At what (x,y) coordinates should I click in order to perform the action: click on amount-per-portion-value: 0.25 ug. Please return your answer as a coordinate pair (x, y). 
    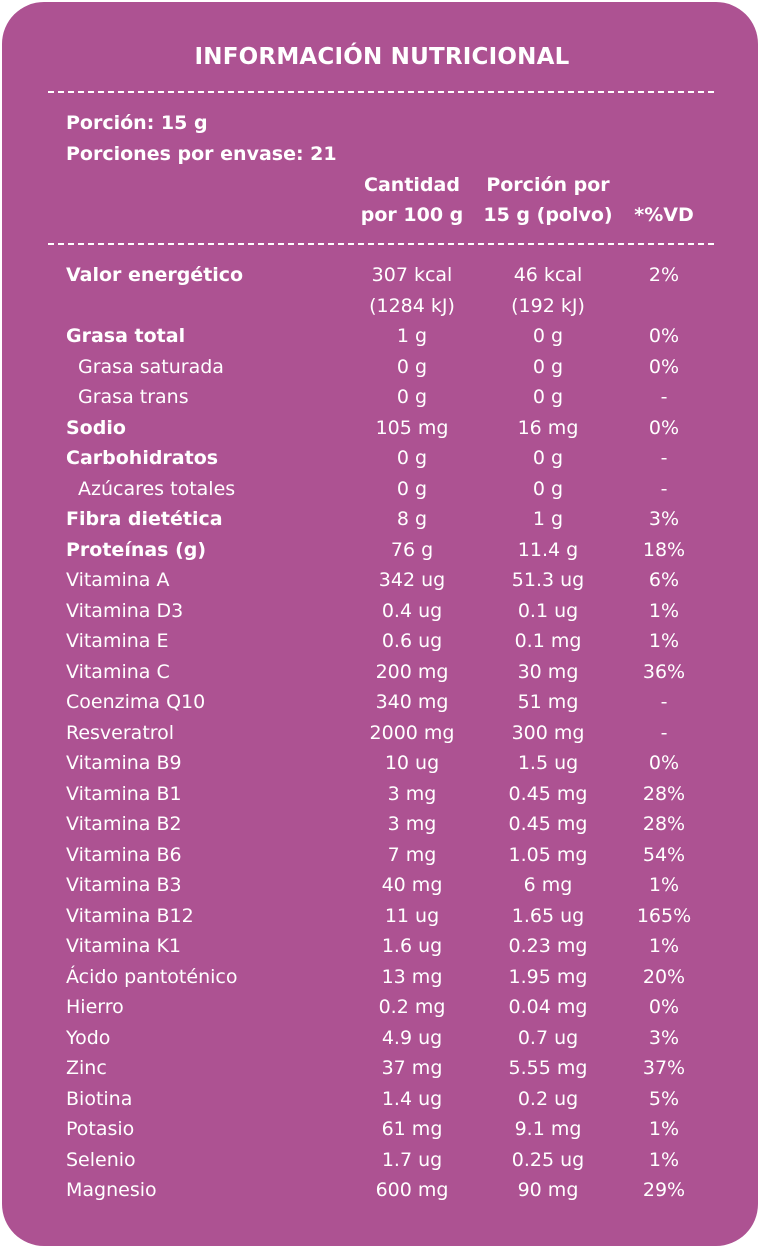
    Looking at the image, I should click on (548, 1159).